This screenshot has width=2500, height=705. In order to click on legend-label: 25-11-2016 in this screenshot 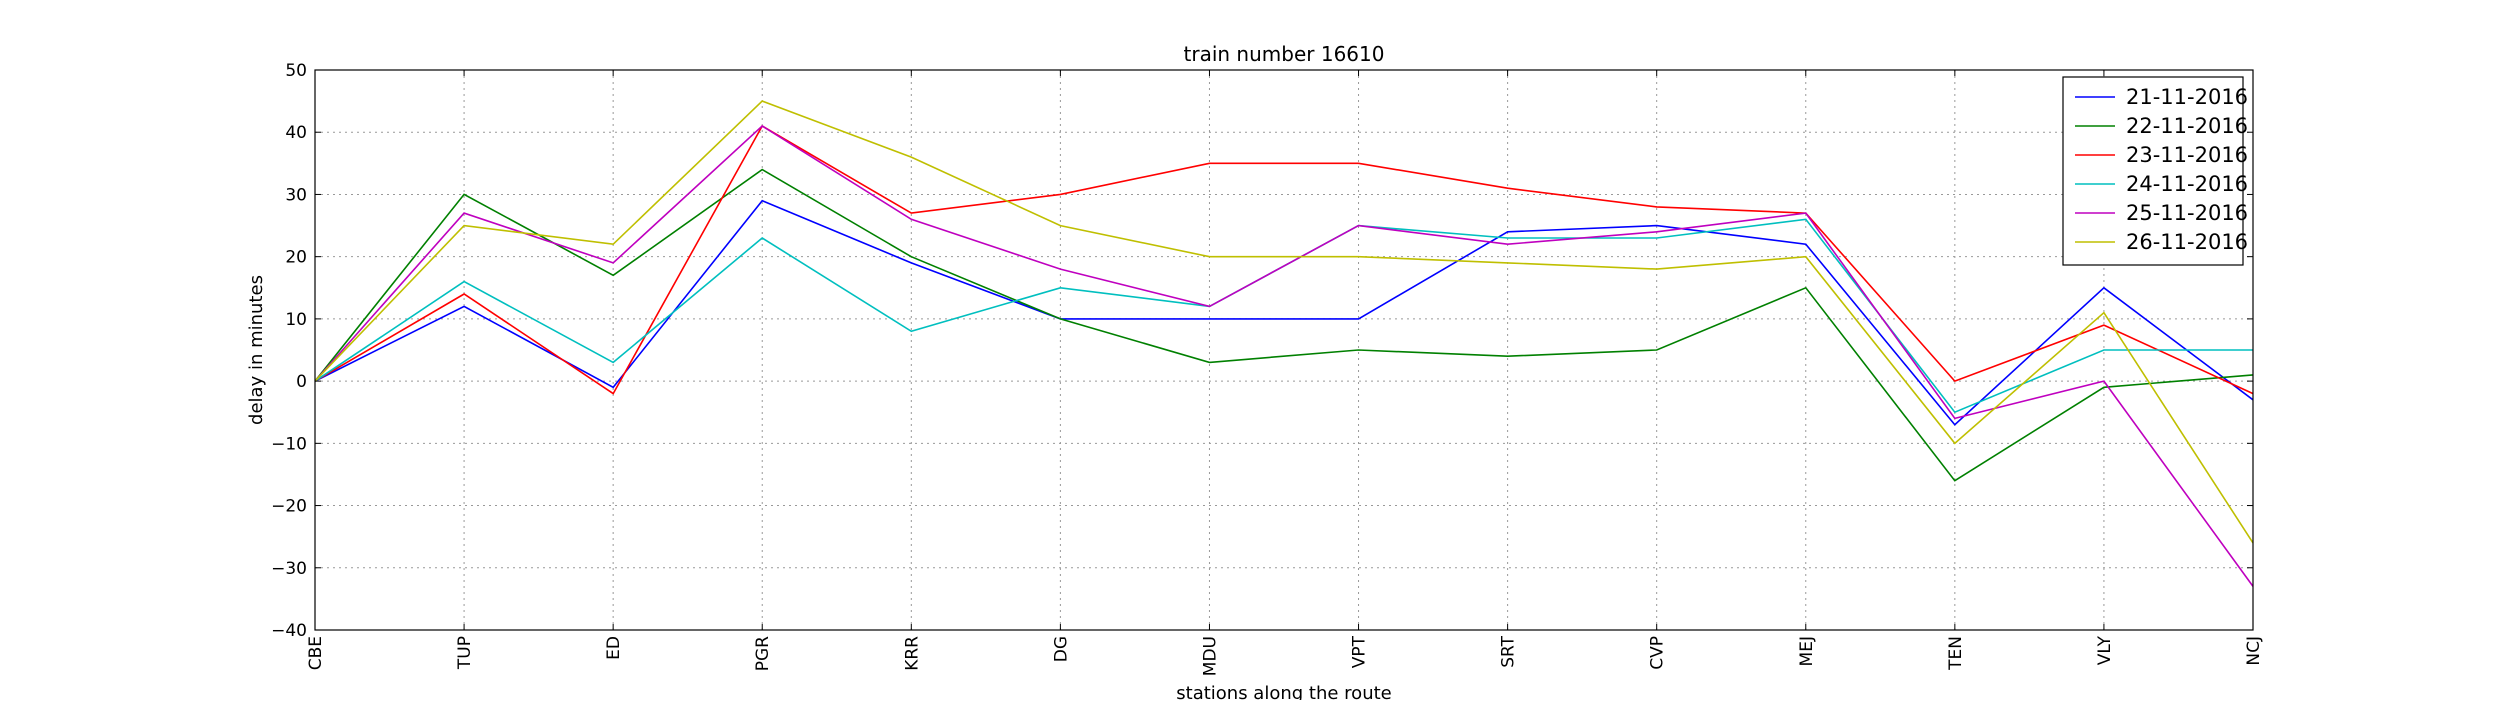, I will do `click(2187, 213)`.